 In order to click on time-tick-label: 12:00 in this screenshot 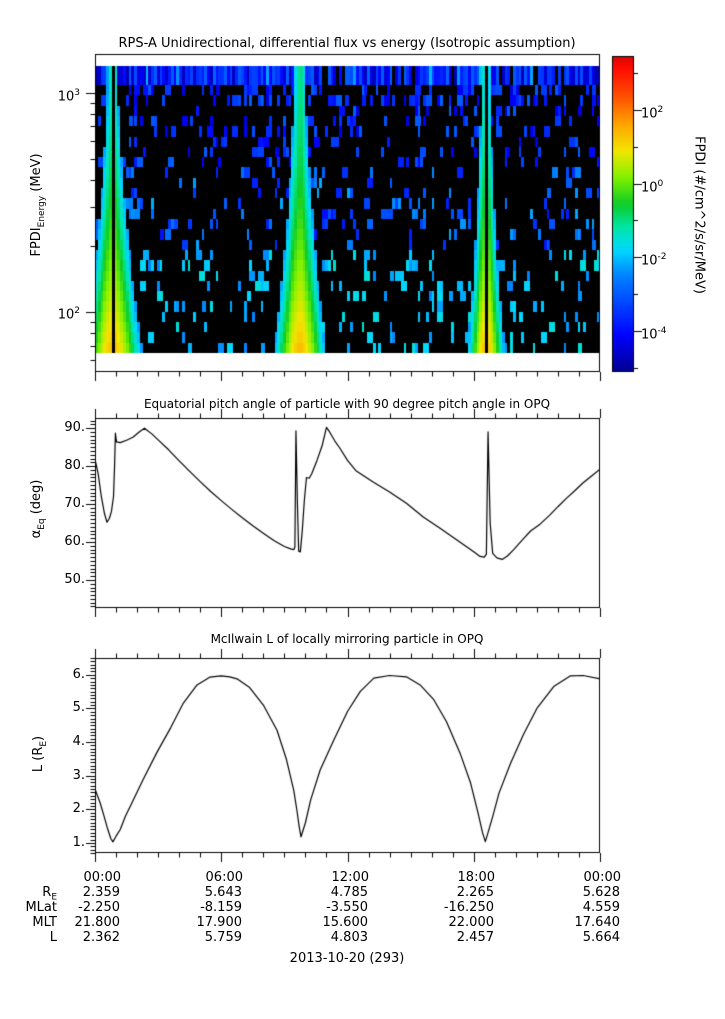, I will do `click(350, 877)`.